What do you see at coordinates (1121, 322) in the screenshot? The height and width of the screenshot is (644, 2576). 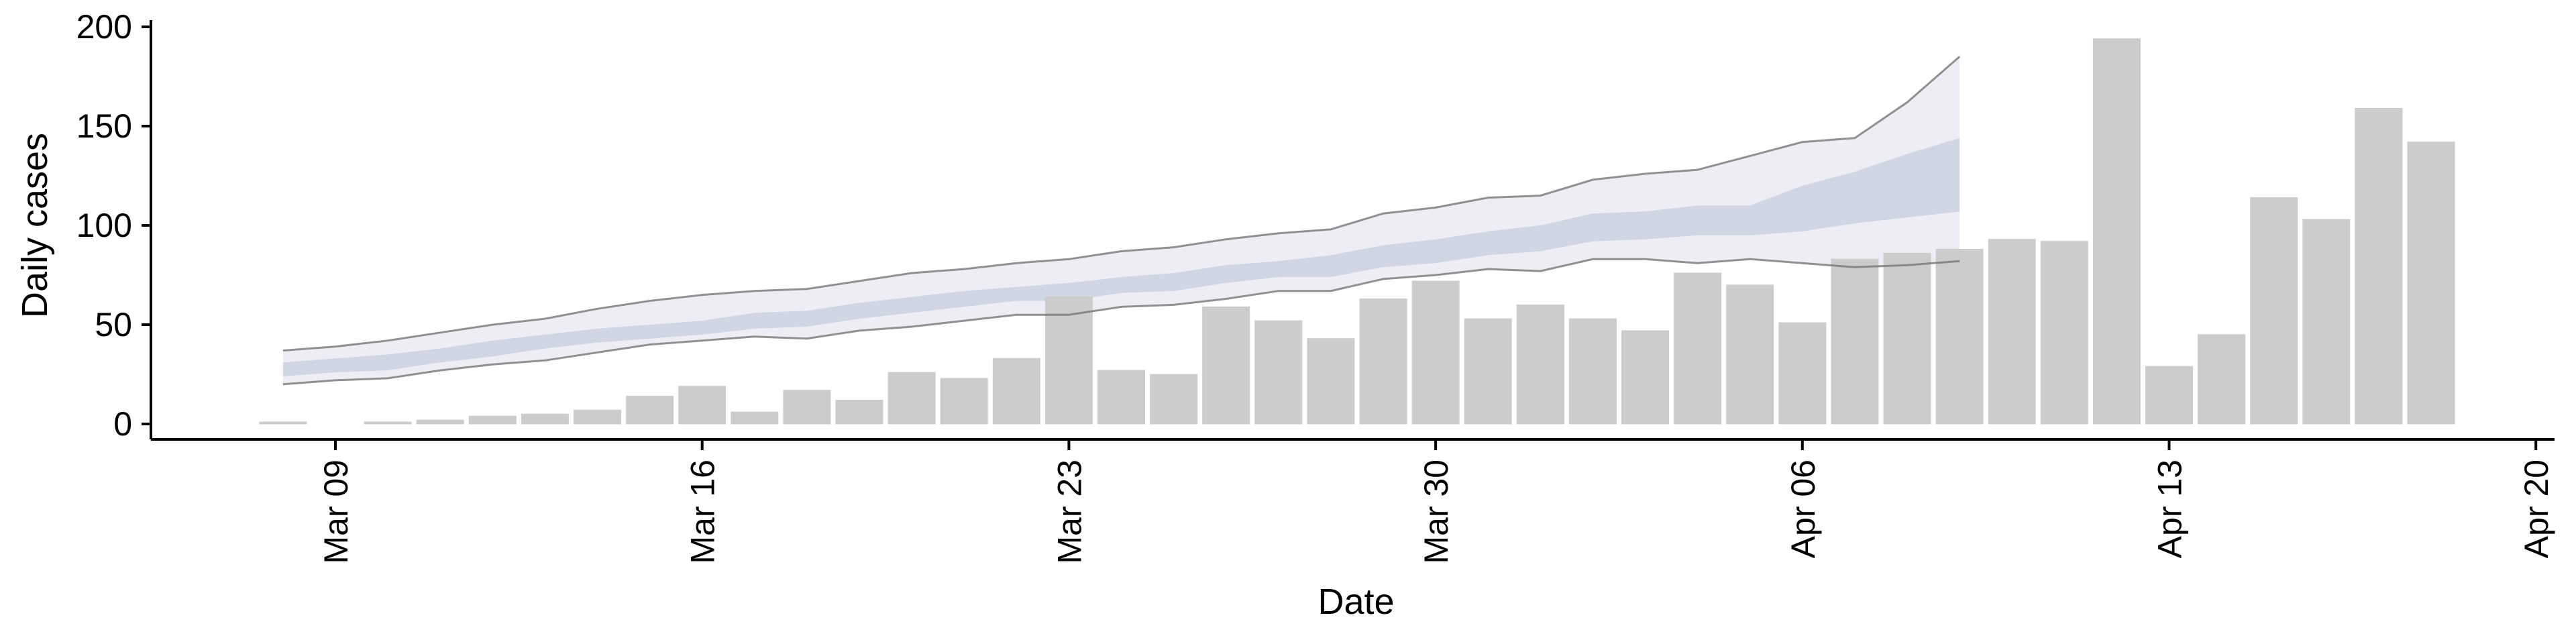 I see `lower-bound-line` at bounding box center [1121, 322].